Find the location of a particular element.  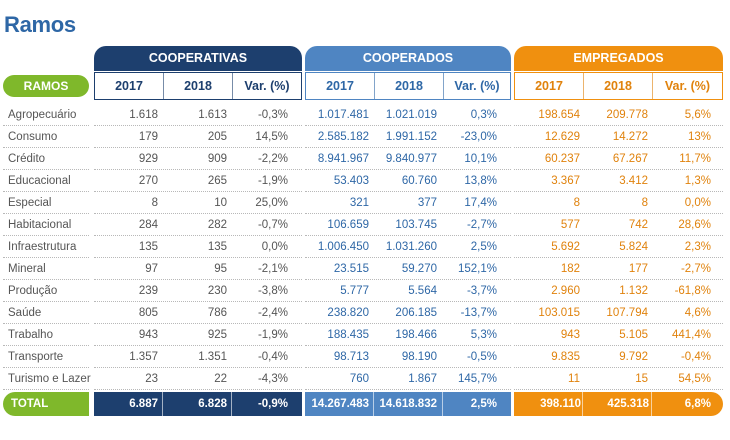

subheader-2017: 2017 is located at coordinates (340, 86).